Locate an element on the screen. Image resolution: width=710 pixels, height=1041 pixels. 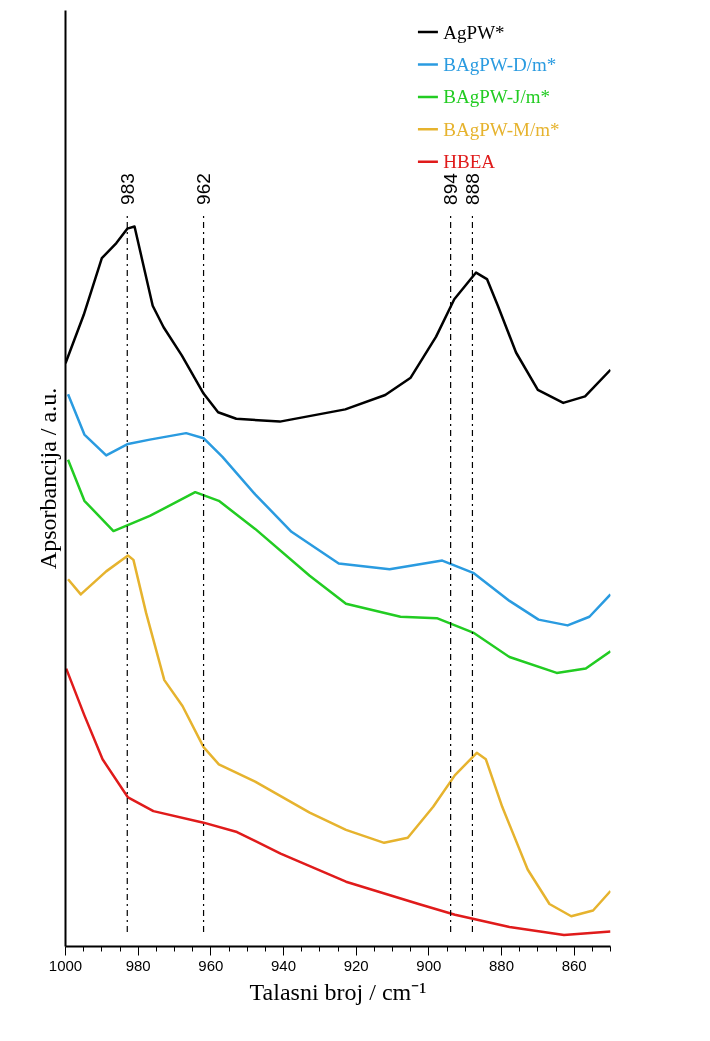
x-tick-label: 880 is located at coordinates (501, 965).